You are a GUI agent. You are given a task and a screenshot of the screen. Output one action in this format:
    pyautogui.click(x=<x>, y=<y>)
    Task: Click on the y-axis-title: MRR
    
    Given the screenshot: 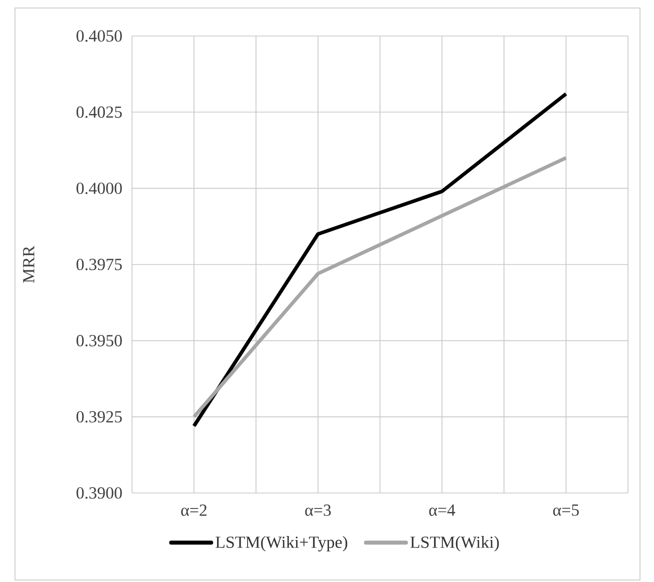 What is the action you would take?
    pyautogui.click(x=28, y=264)
    